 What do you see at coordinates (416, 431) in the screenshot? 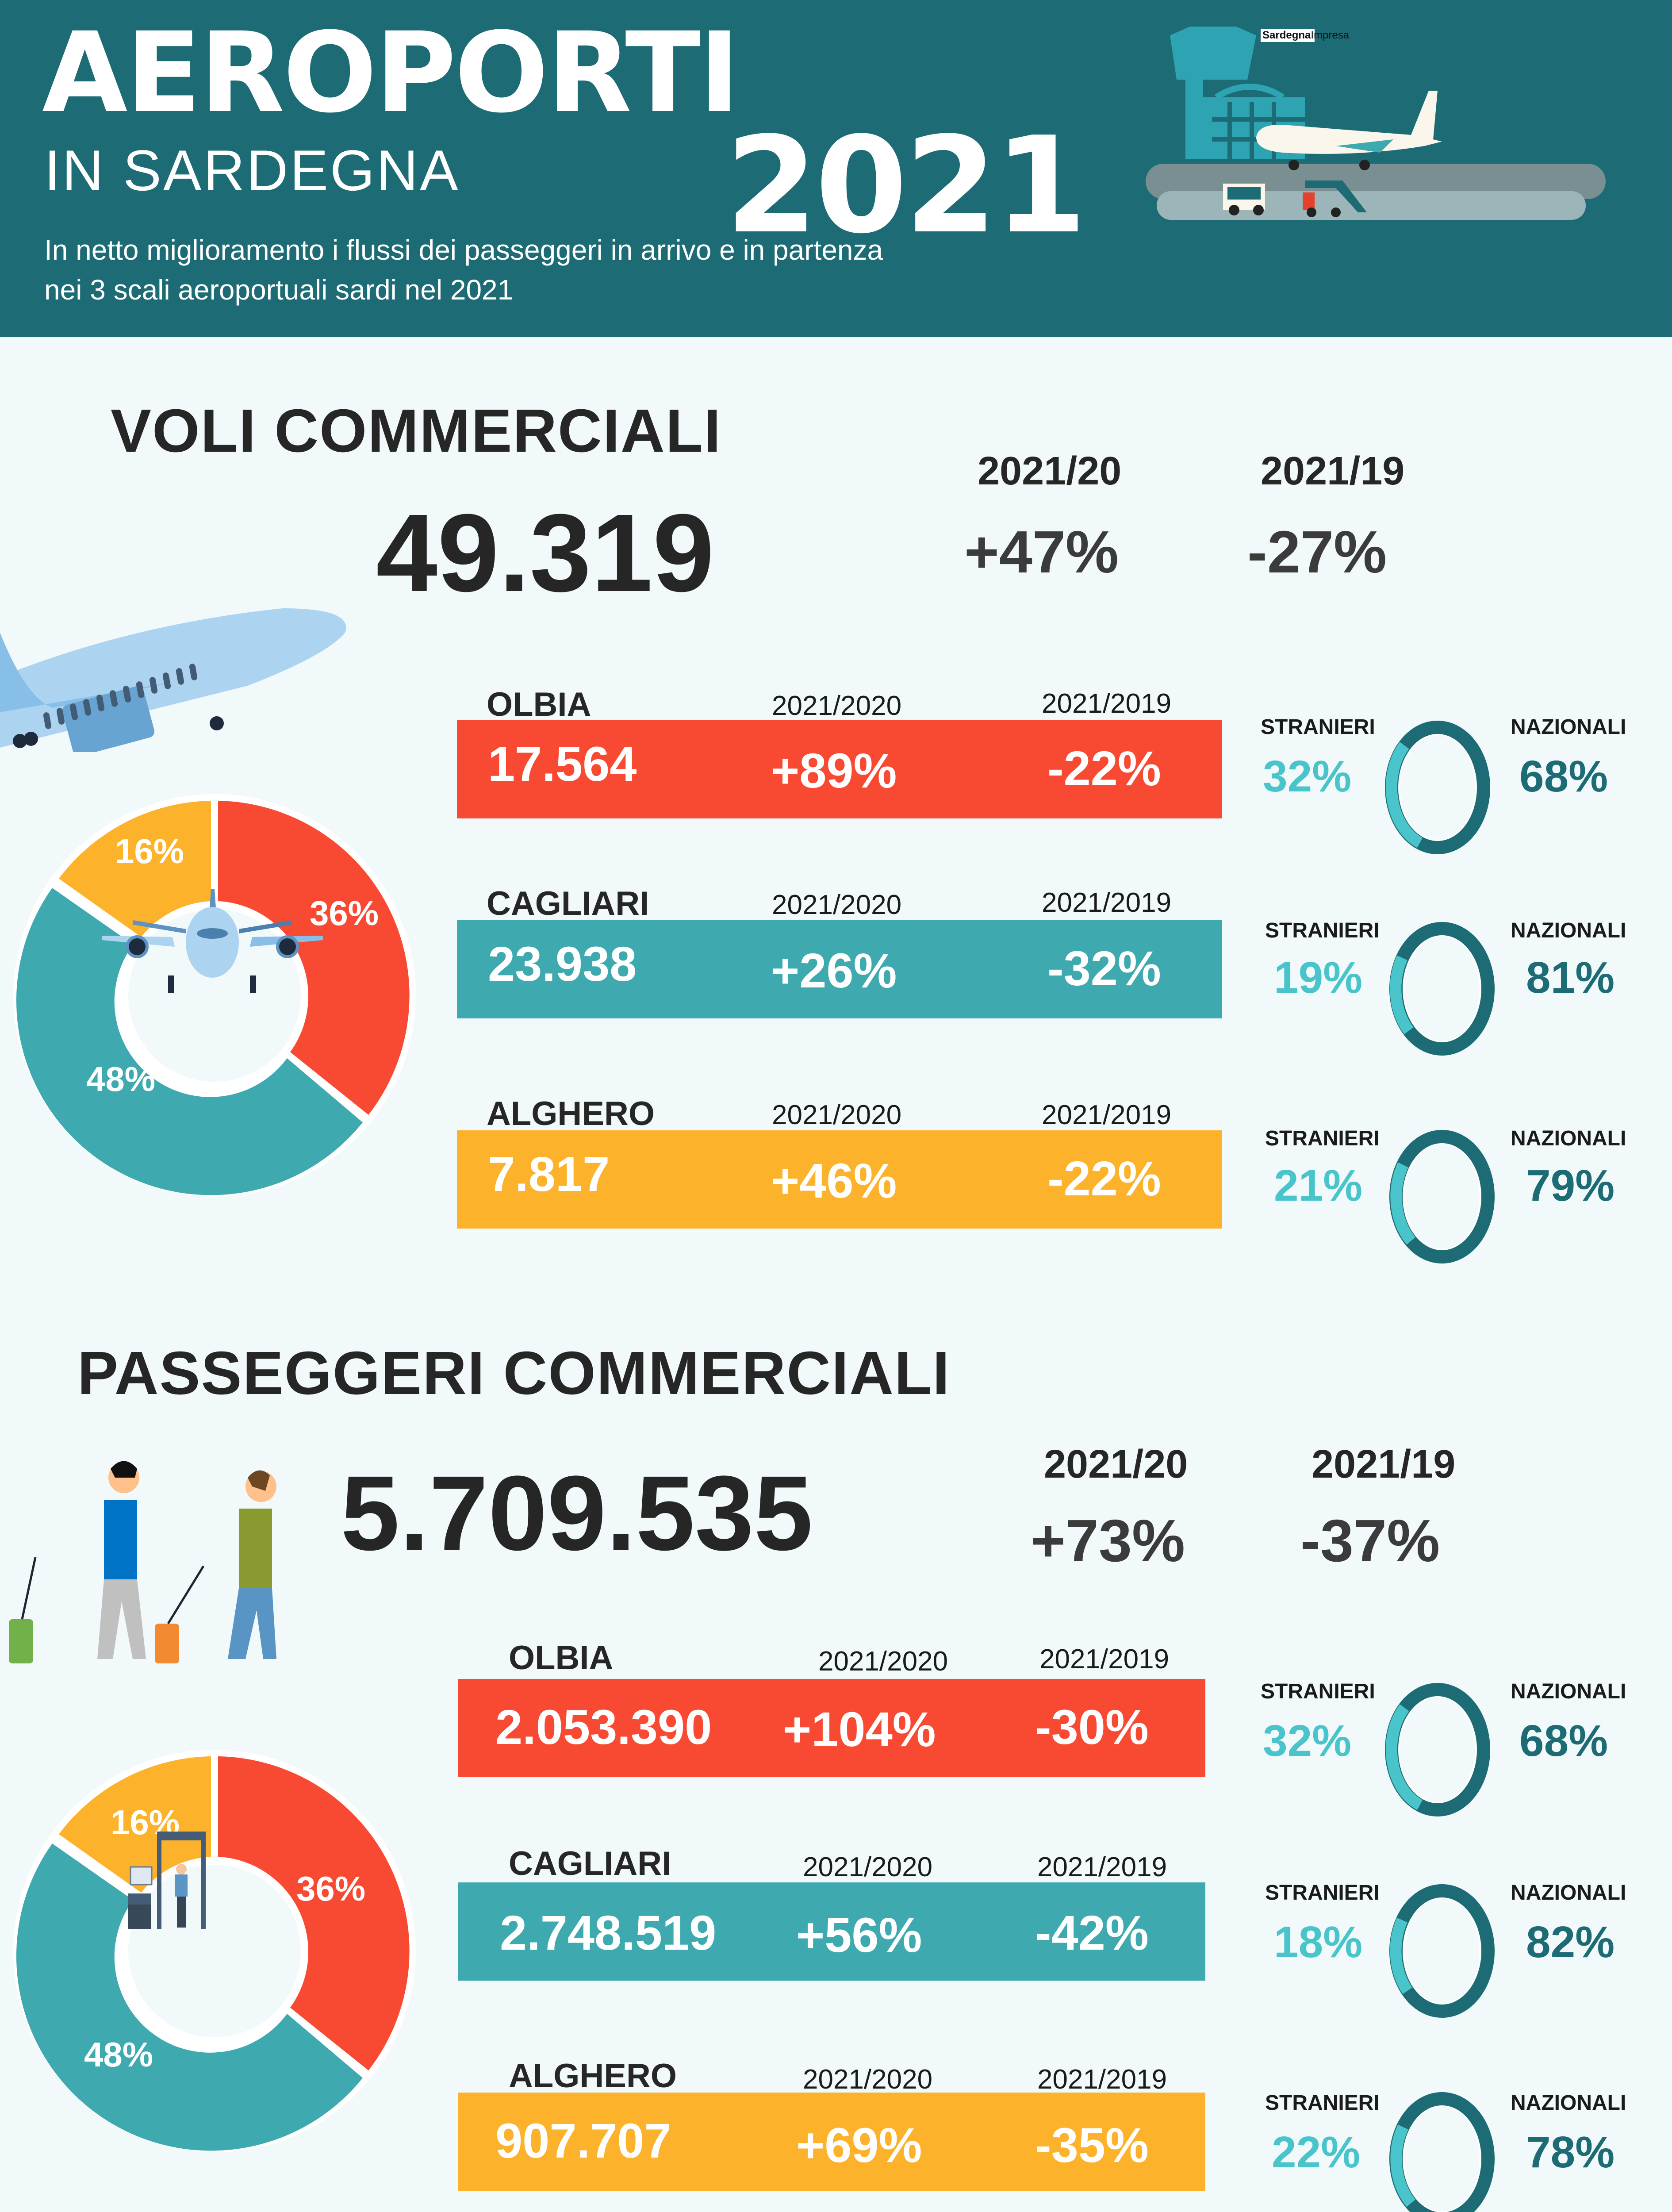
I see `section-title-voli: VOLI COMMERCIALI` at bounding box center [416, 431].